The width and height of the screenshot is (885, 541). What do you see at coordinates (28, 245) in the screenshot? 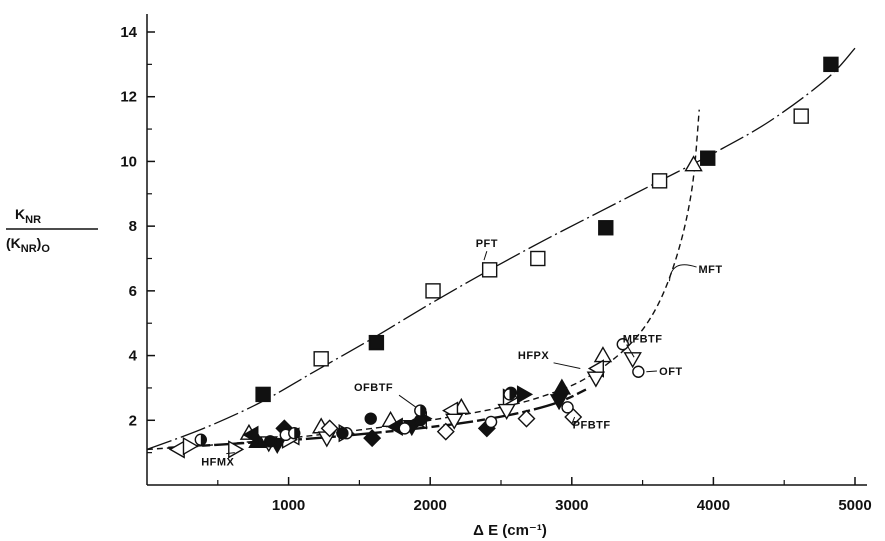
I see `y-label-denominator: (KNR)O` at bounding box center [28, 245].